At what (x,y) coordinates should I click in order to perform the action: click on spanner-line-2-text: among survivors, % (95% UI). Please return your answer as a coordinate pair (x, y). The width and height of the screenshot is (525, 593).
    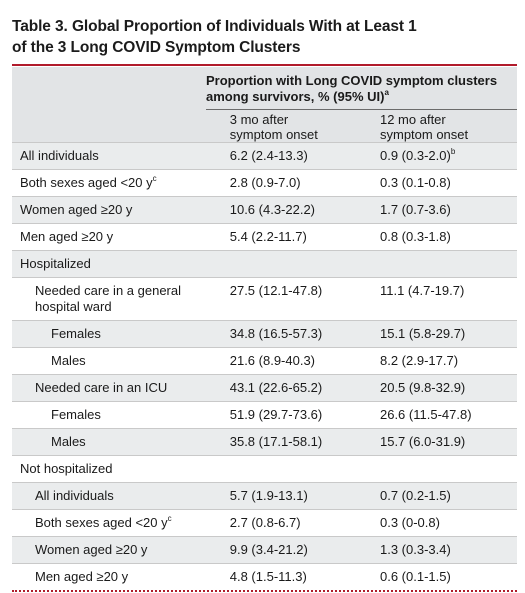
    Looking at the image, I should click on (295, 96).